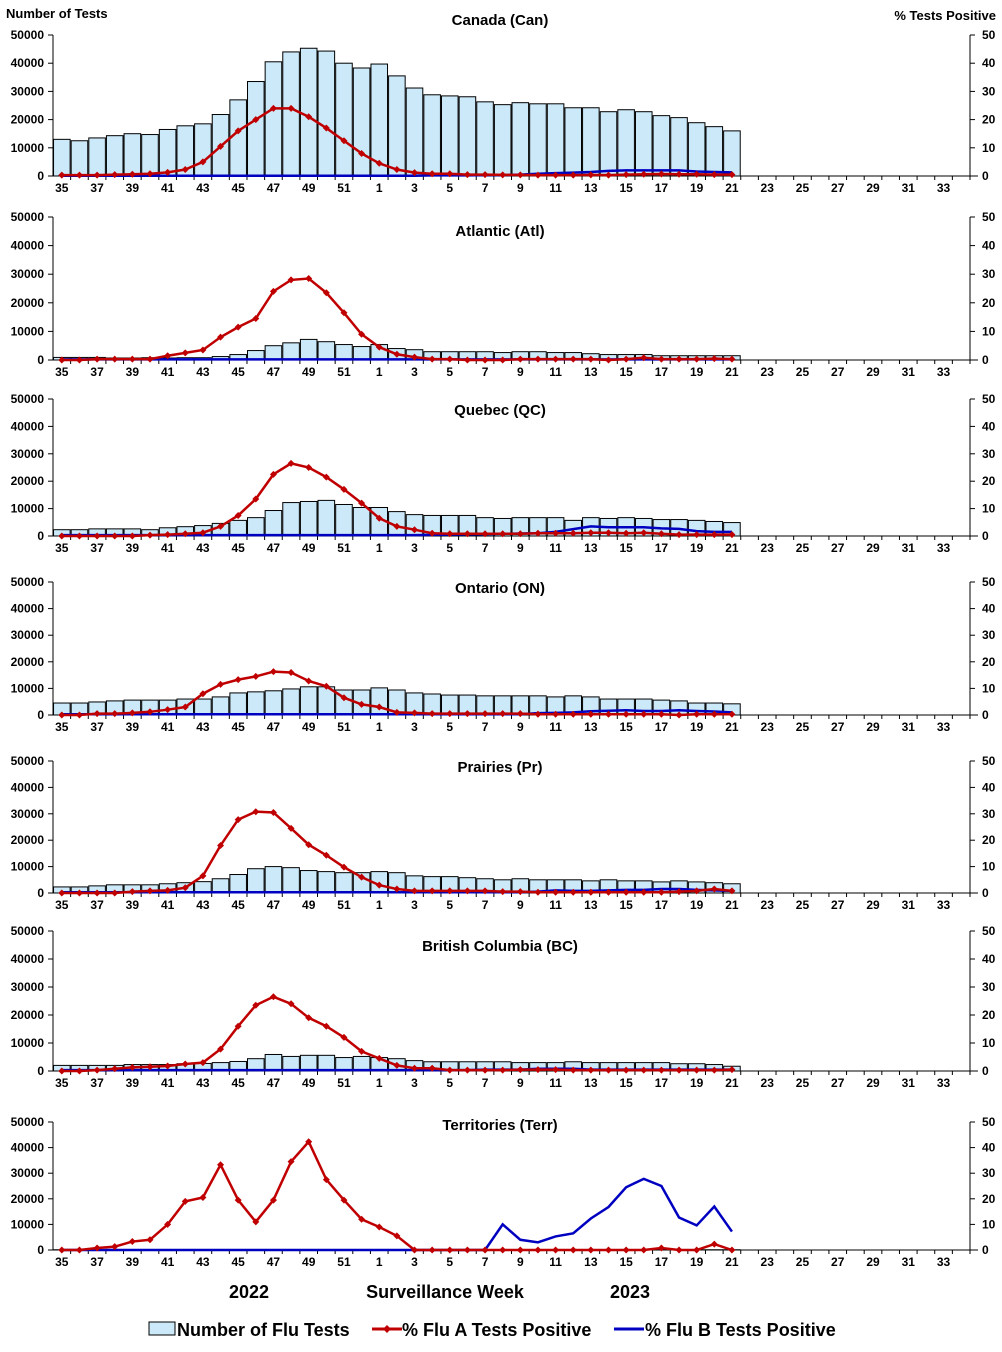  I want to click on x-tick-label: 27, so click(838, 1262).